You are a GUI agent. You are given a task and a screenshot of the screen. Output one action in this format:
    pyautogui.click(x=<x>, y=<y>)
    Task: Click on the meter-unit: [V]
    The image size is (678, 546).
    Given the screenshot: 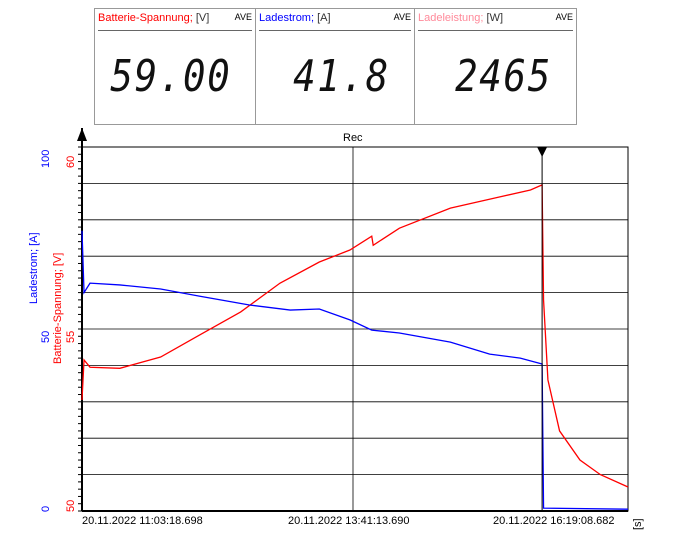 What is the action you would take?
    pyautogui.click(x=202, y=18)
    